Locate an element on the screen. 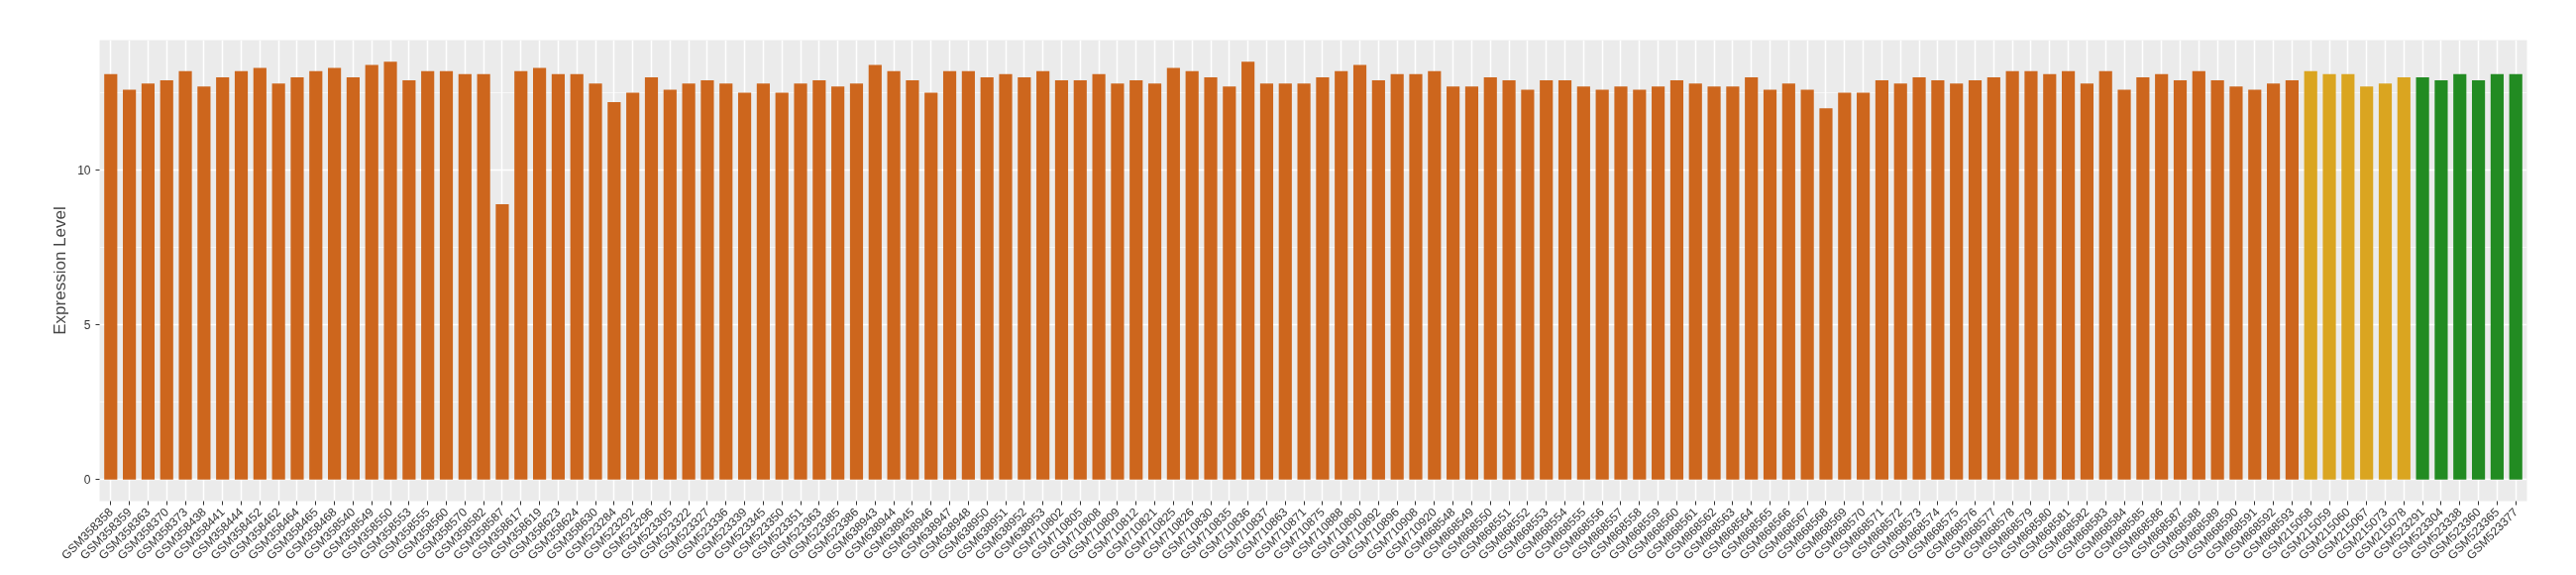  y-tick-label: 10 is located at coordinates (84, 171).